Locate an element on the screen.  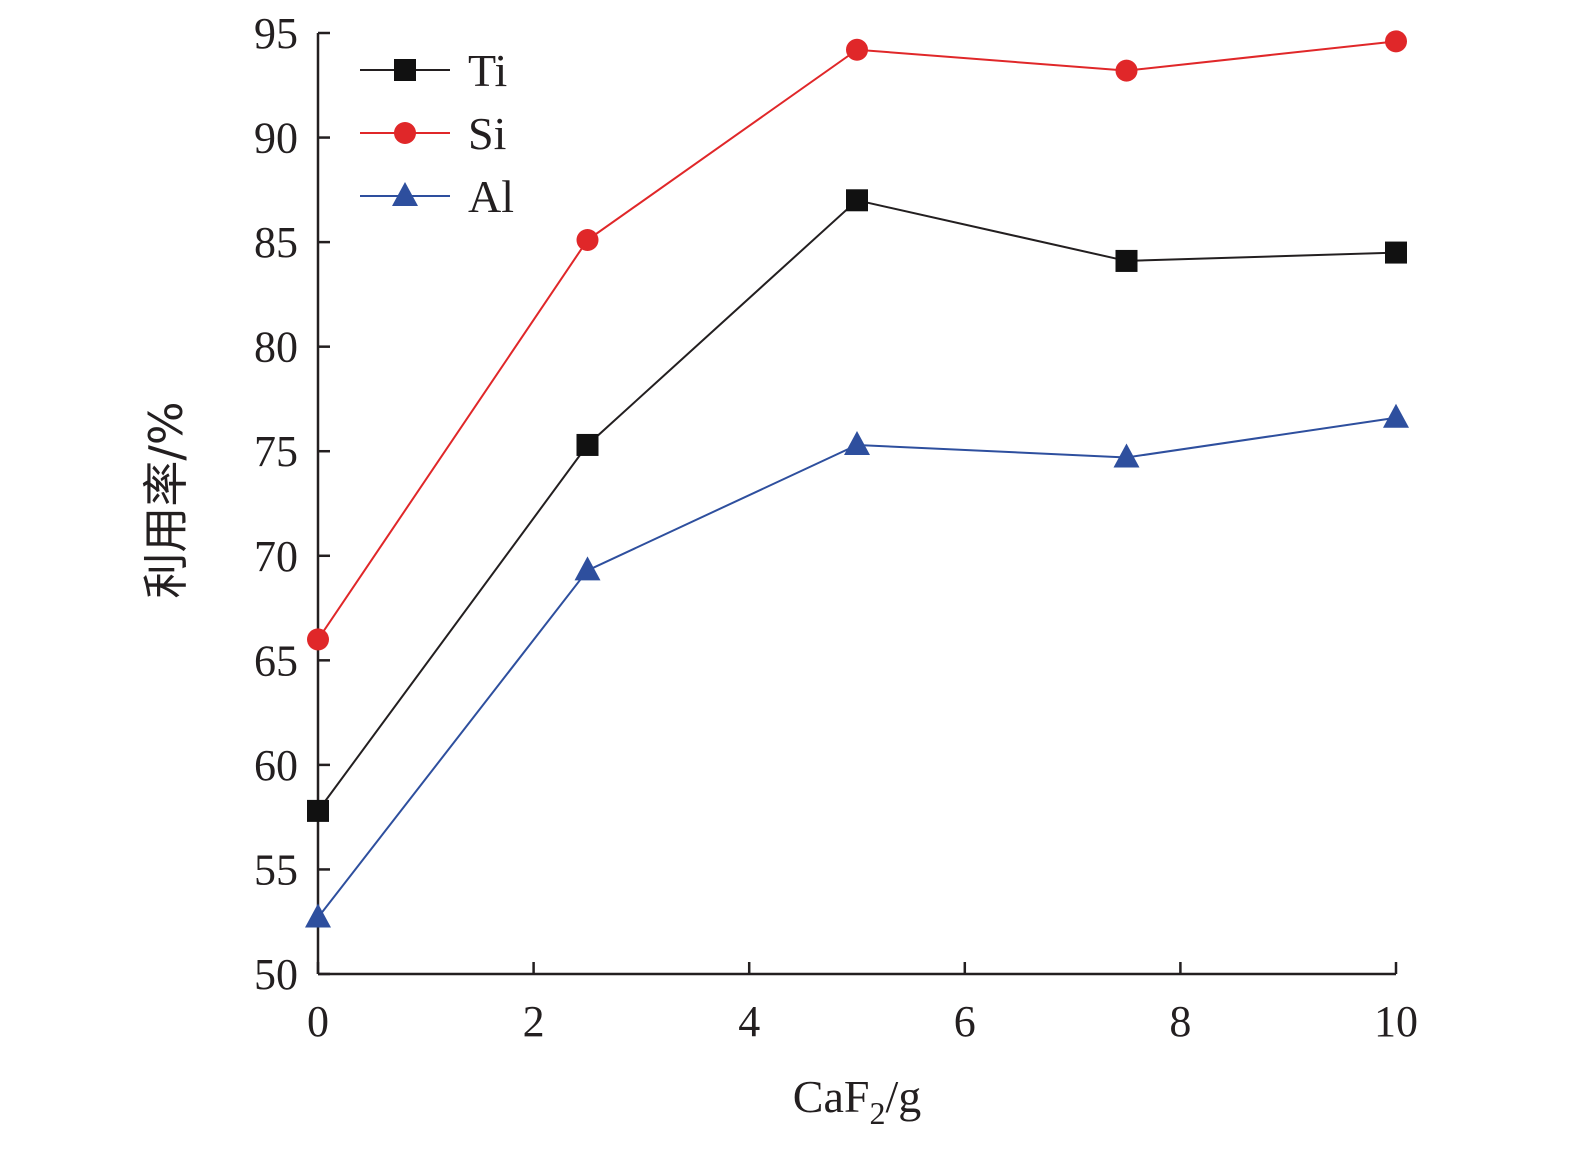
x-axis-title-main: CaF is located at coordinates (831, 1096).